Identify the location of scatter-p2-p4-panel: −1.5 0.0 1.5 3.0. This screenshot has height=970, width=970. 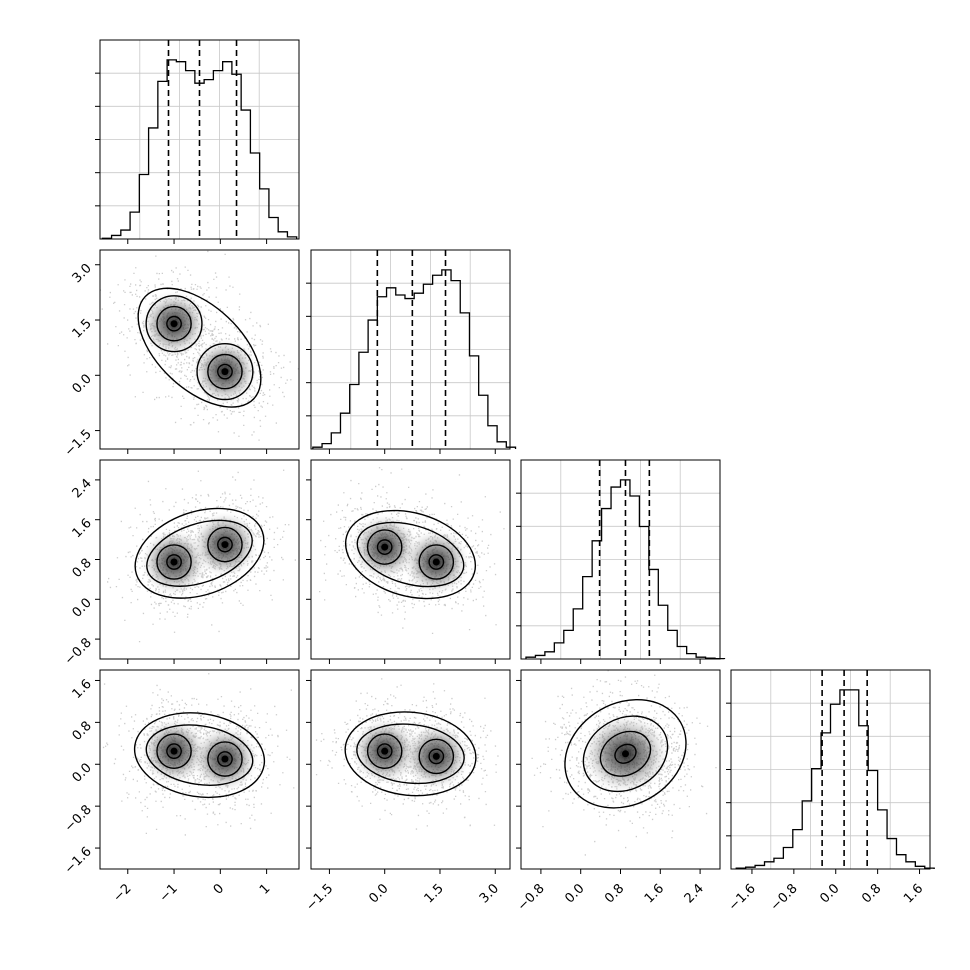
(407, 791).